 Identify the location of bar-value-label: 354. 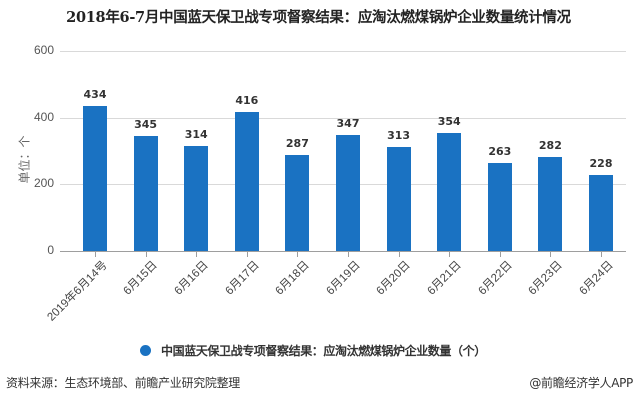
(449, 121).